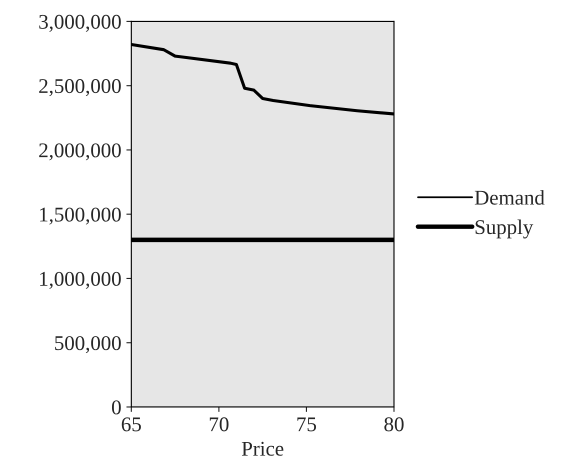 The height and width of the screenshot is (476, 571). What do you see at coordinates (80, 151) in the screenshot?
I see `y-tick-label: 2,000,000` at bounding box center [80, 151].